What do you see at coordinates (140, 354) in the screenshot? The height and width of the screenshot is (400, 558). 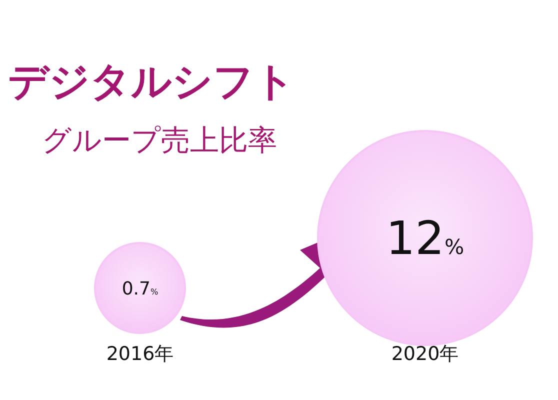 I see `category-label: 2016年` at bounding box center [140, 354].